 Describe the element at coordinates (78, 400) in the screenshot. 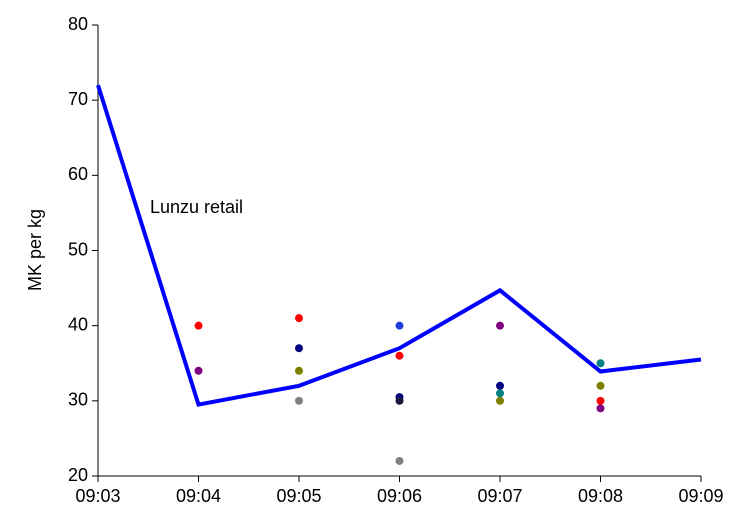

I see `y-tick-label: 30` at that location.